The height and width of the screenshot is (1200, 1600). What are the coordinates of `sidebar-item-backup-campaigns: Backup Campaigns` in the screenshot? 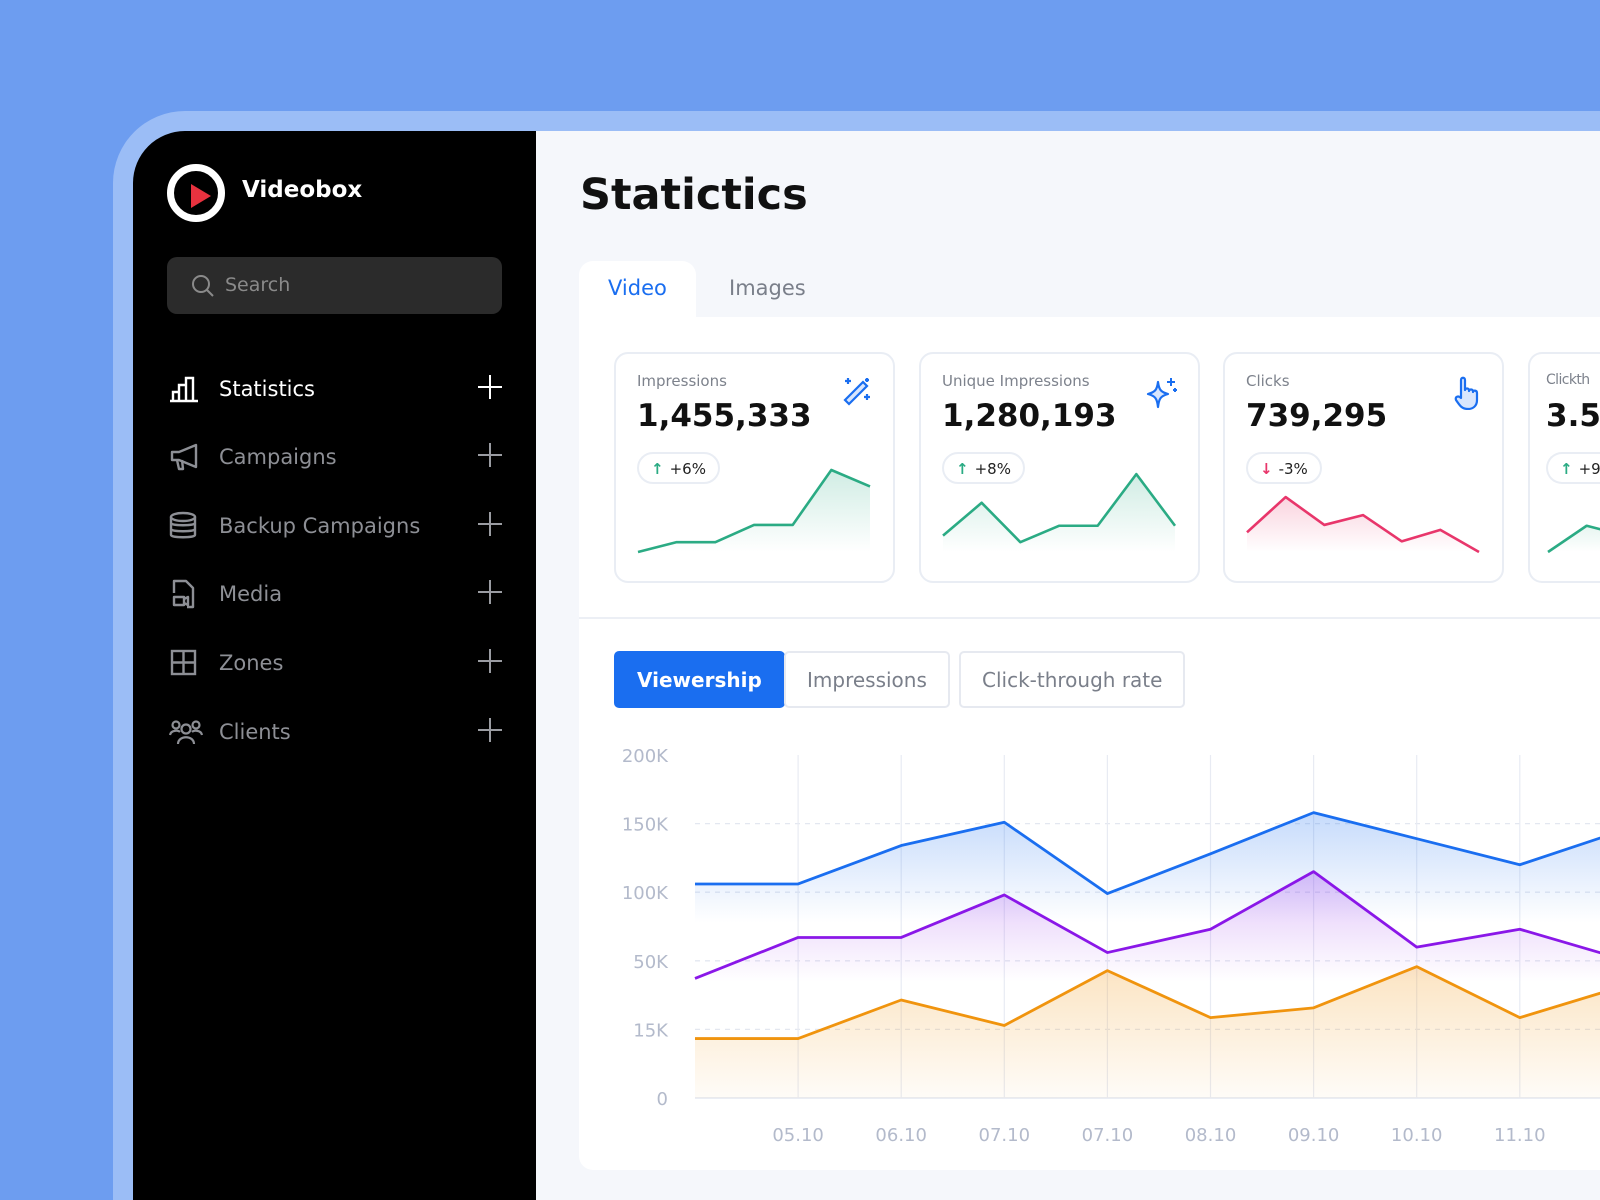 It's located at (334, 526).